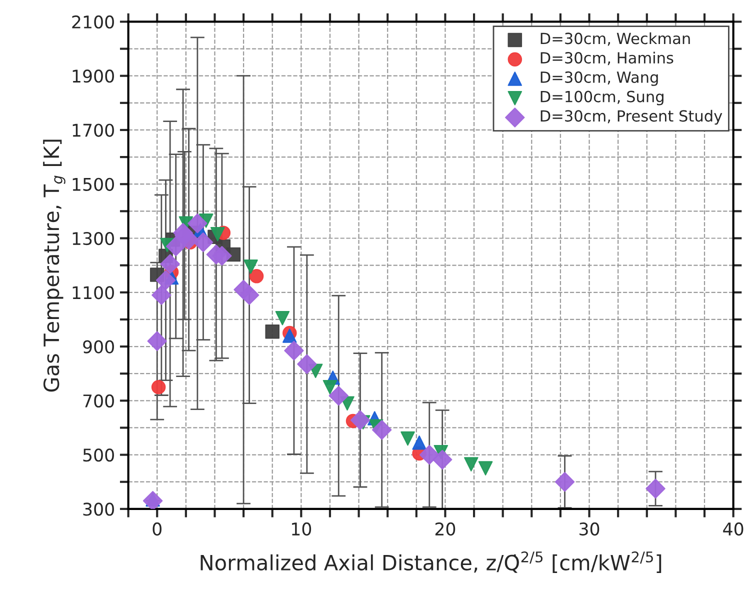  I want to click on legend-label: D=30cm, Wang, so click(599, 78).